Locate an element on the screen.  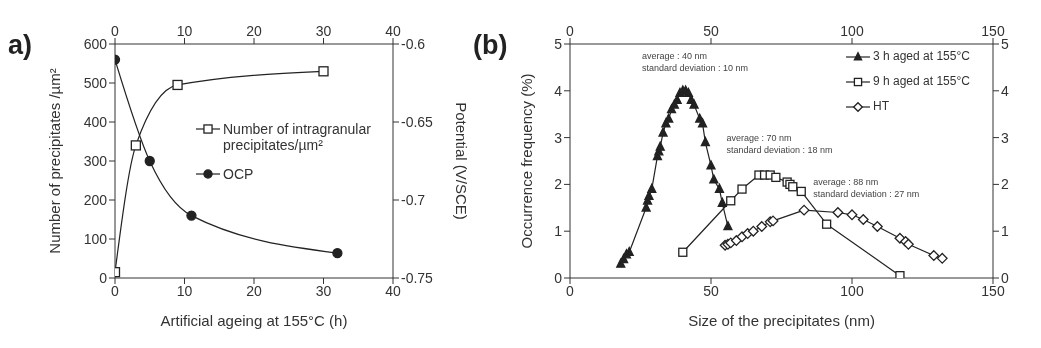
y2-tick-label: -0.6 is located at coordinates (413, 43).